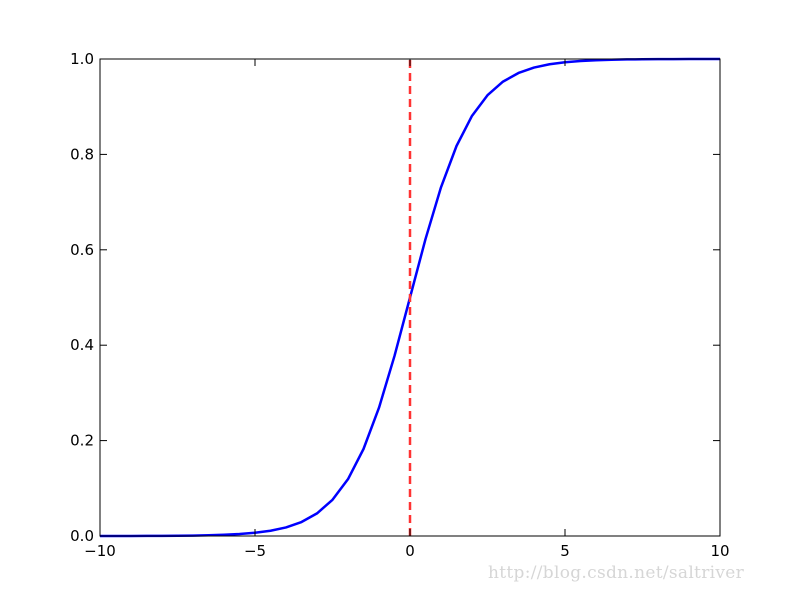  What do you see at coordinates (82, 345) in the screenshot?
I see `y-tick-label: 0.4` at bounding box center [82, 345].